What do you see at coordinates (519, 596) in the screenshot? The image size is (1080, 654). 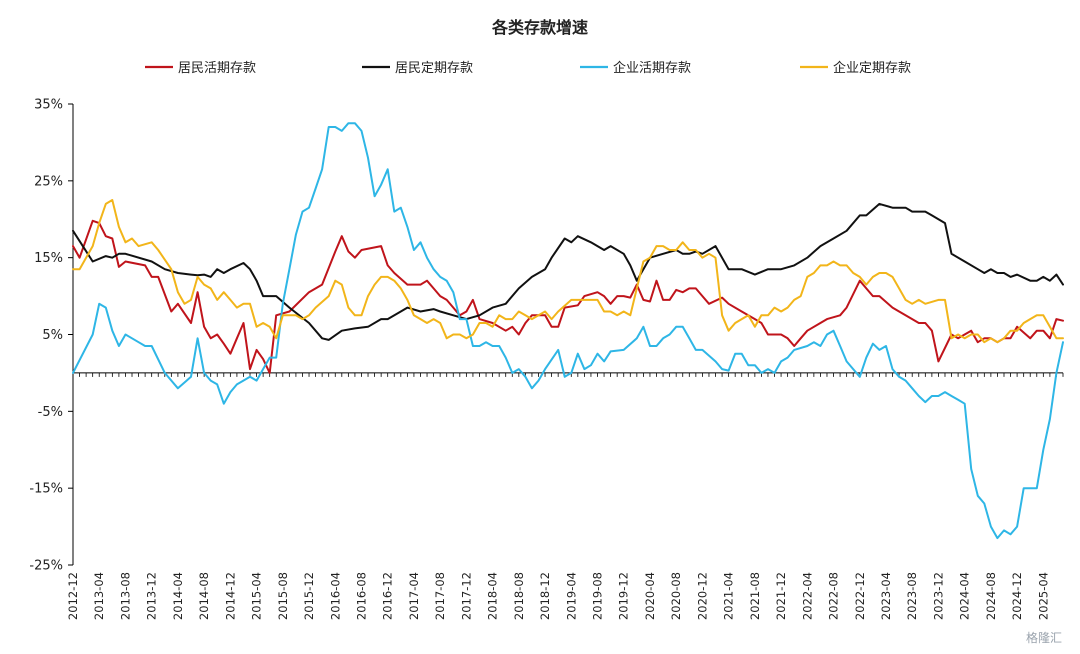 I see `x-tick-label: 2018-08` at bounding box center [519, 596].